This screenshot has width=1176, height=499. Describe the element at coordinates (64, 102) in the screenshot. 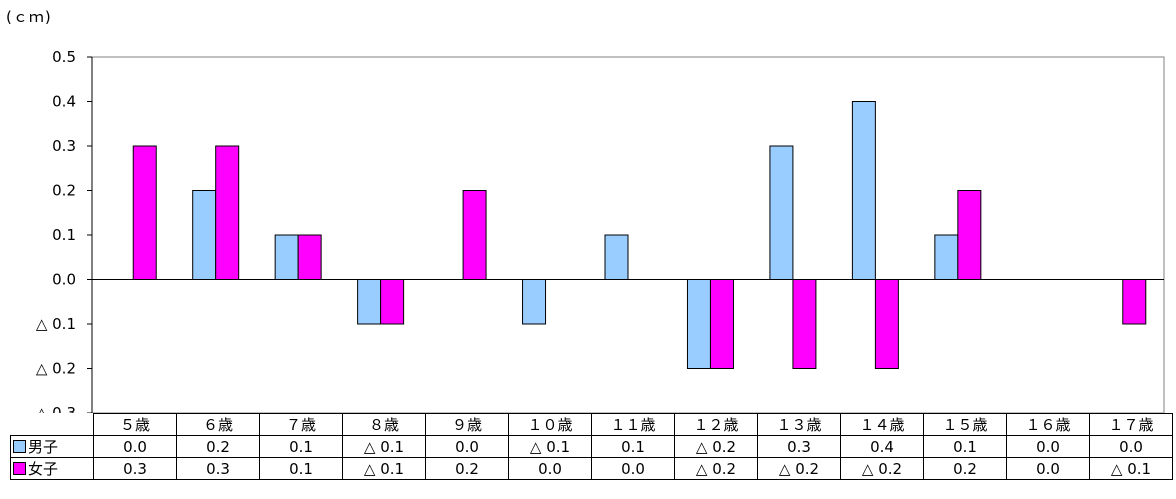

I see `y-tick-label: 0.4` at that location.